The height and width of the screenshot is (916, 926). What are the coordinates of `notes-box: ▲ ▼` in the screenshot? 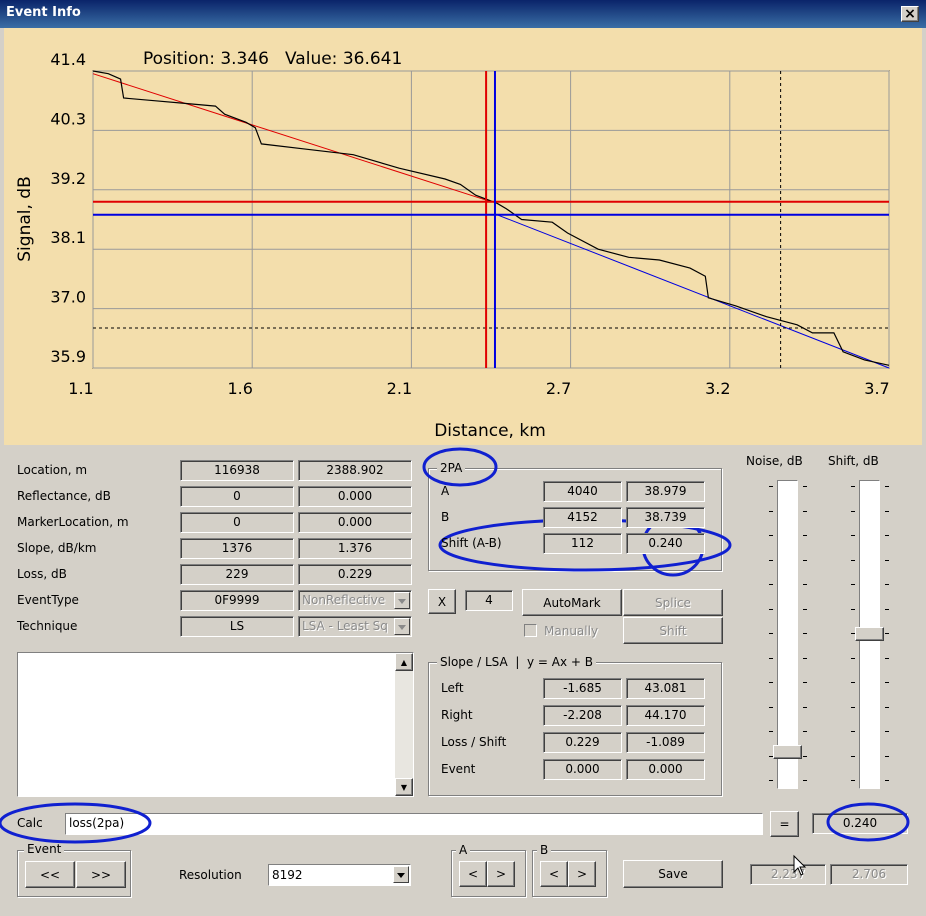 It's located at (215, 724).